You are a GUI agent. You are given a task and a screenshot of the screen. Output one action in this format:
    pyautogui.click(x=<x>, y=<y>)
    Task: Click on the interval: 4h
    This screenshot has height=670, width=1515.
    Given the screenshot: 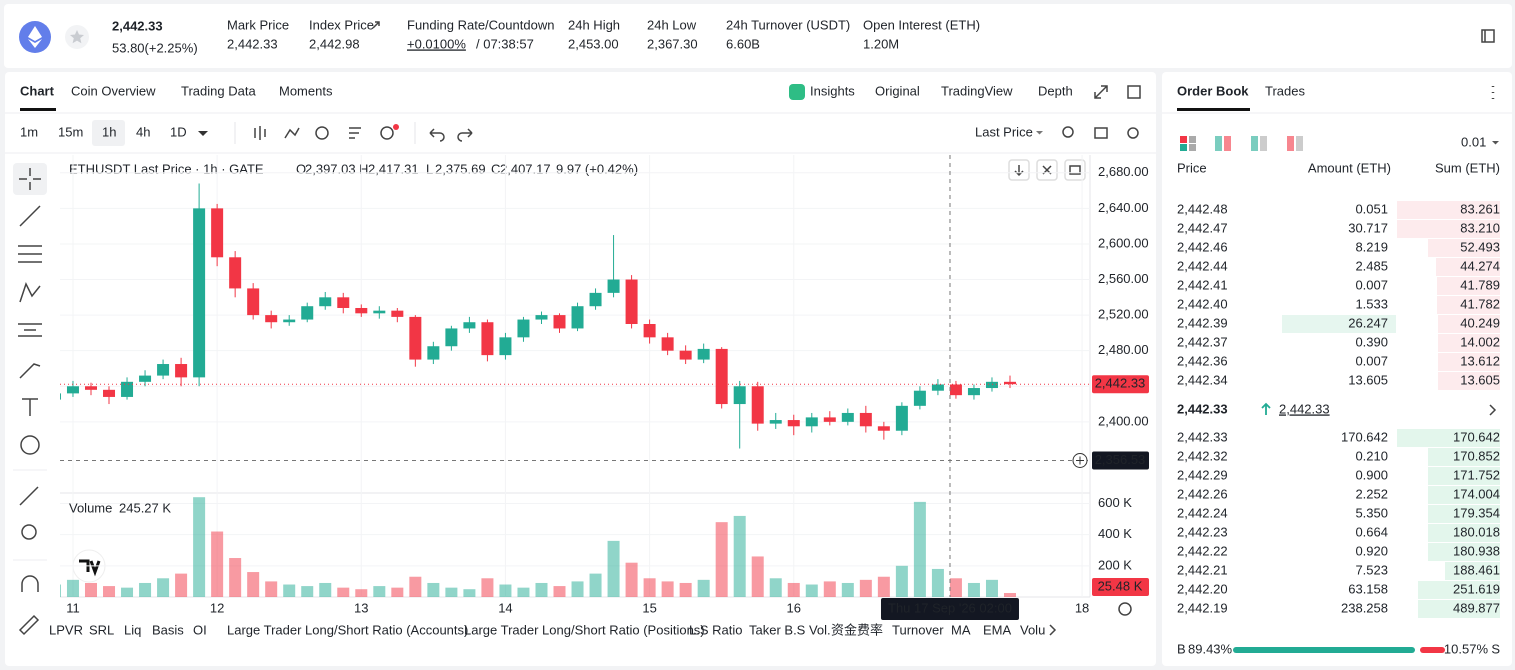 What is the action you would take?
    pyautogui.click(x=143, y=131)
    